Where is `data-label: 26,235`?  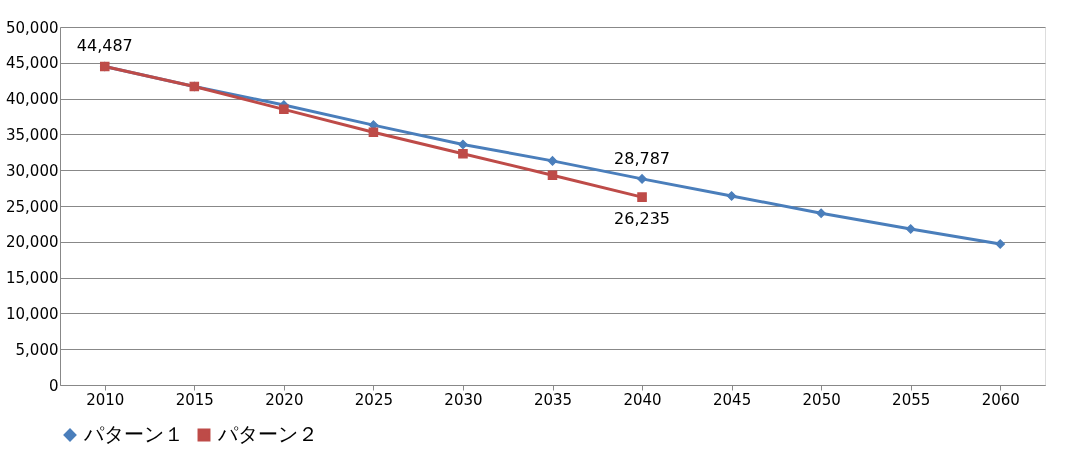
data-label: 26,235 is located at coordinates (642, 219).